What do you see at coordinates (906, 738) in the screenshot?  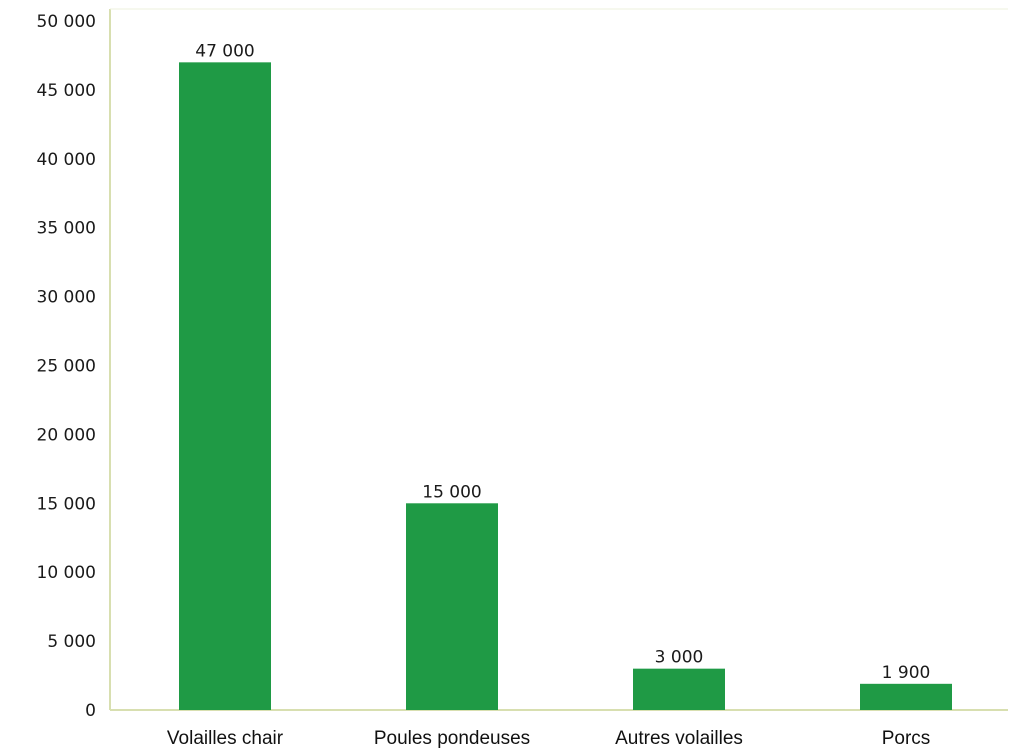 I see `category-label: Porcs` at bounding box center [906, 738].